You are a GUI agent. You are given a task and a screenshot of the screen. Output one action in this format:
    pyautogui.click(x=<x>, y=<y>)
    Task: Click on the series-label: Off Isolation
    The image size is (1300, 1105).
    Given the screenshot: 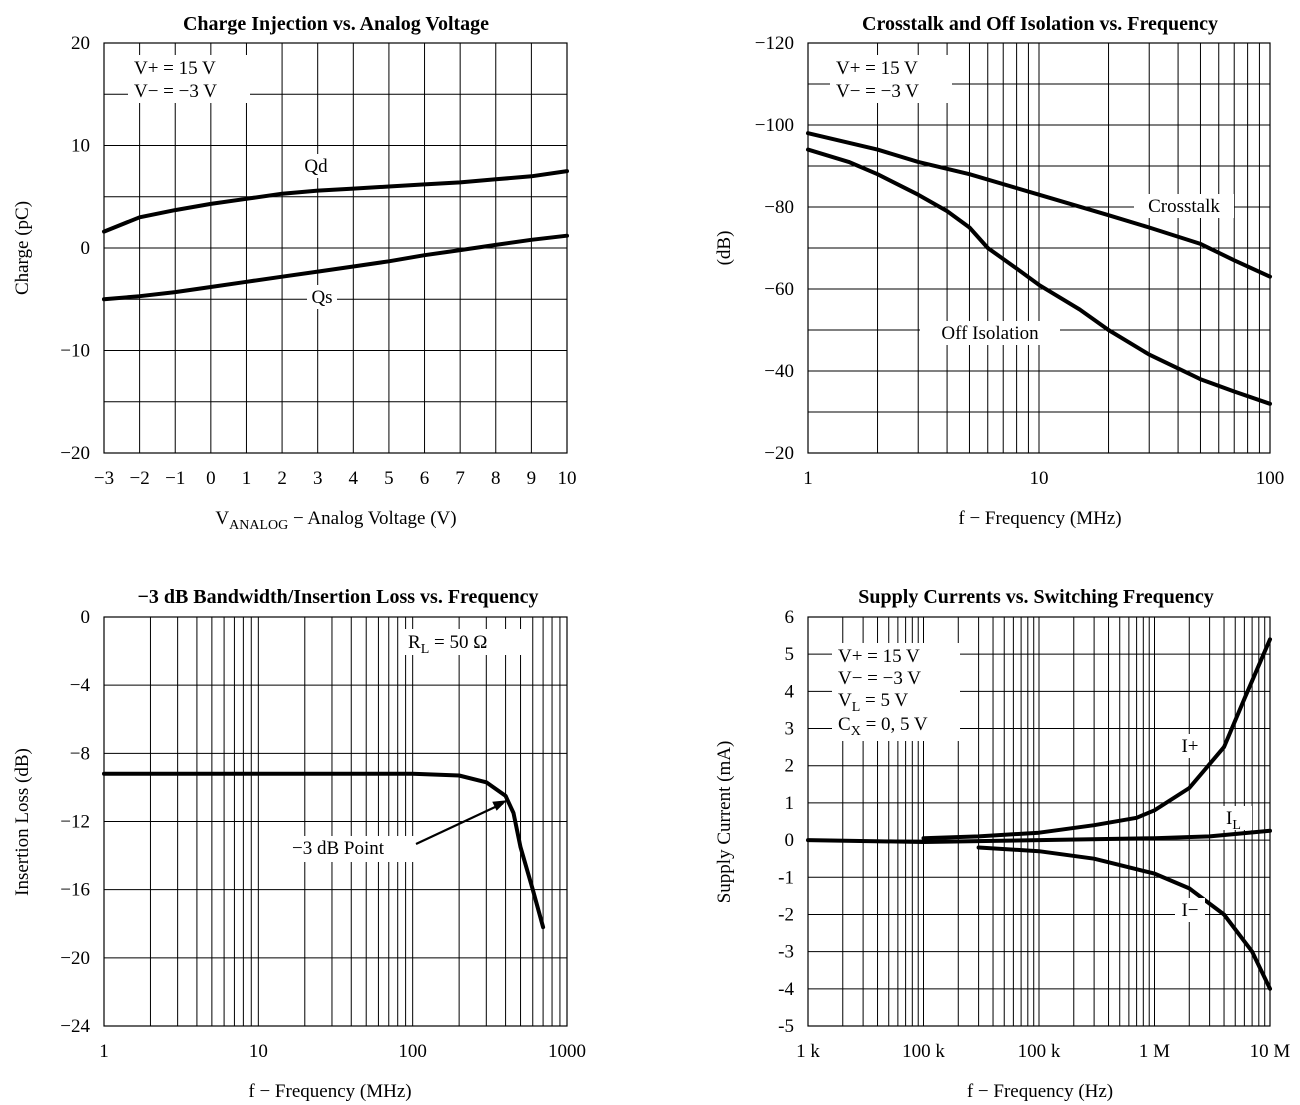 What is the action you would take?
    pyautogui.click(x=990, y=333)
    